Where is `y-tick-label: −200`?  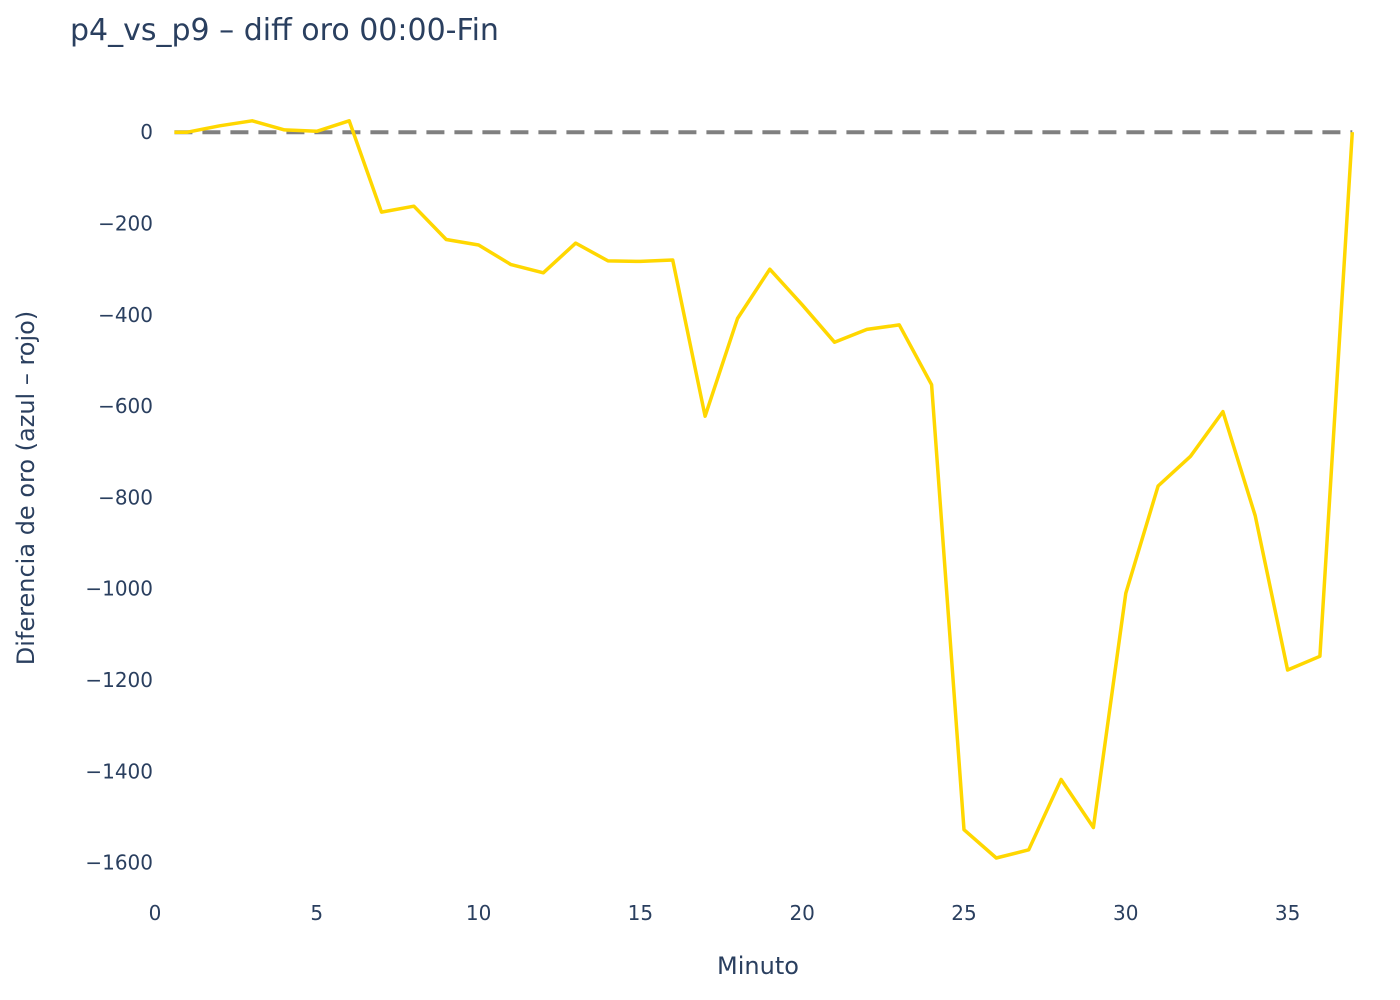 y-tick-label: −200 is located at coordinates (125, 224).